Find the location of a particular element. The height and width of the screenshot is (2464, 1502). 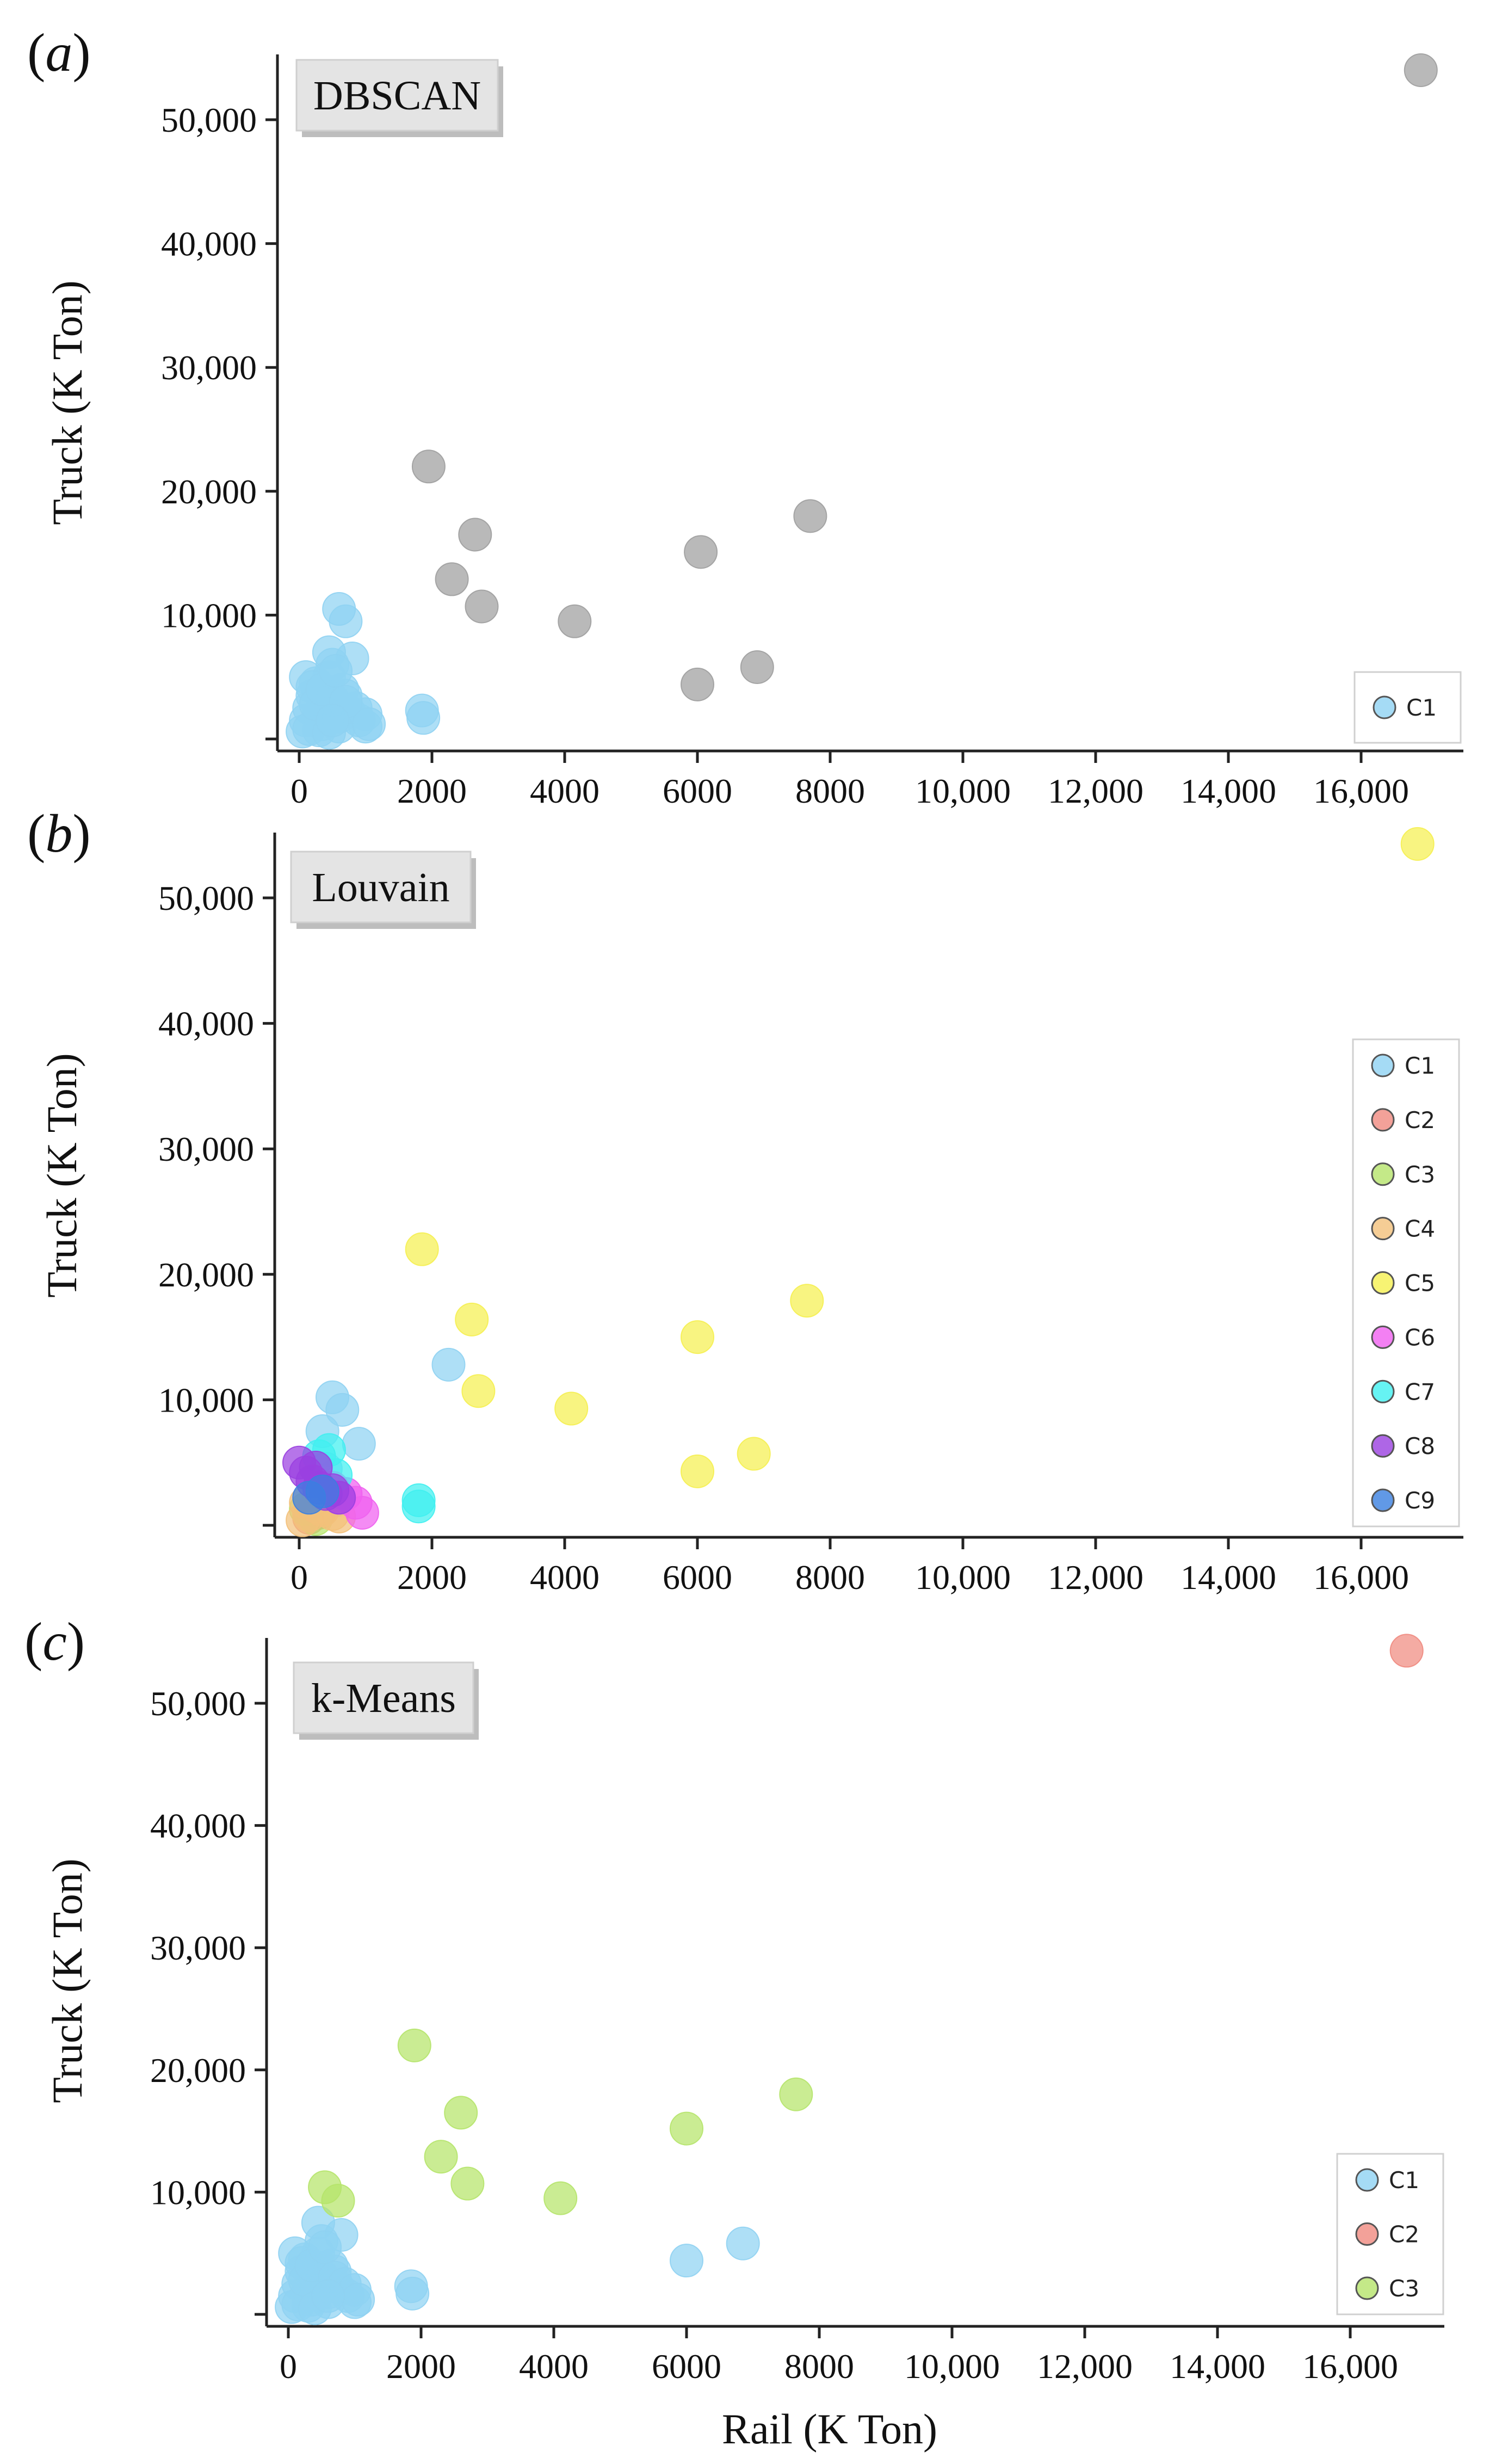

legend-label-c9: C9 is located at coordinates (1420, 1500).